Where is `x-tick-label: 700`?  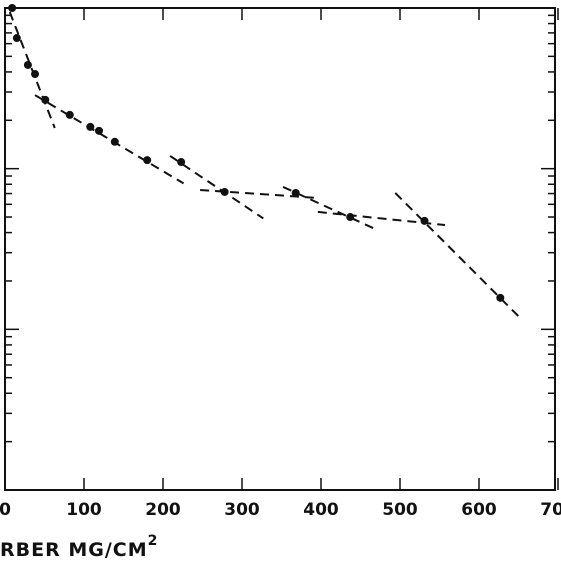 x-tick-label: 700 is located at coordinates (550, 510).